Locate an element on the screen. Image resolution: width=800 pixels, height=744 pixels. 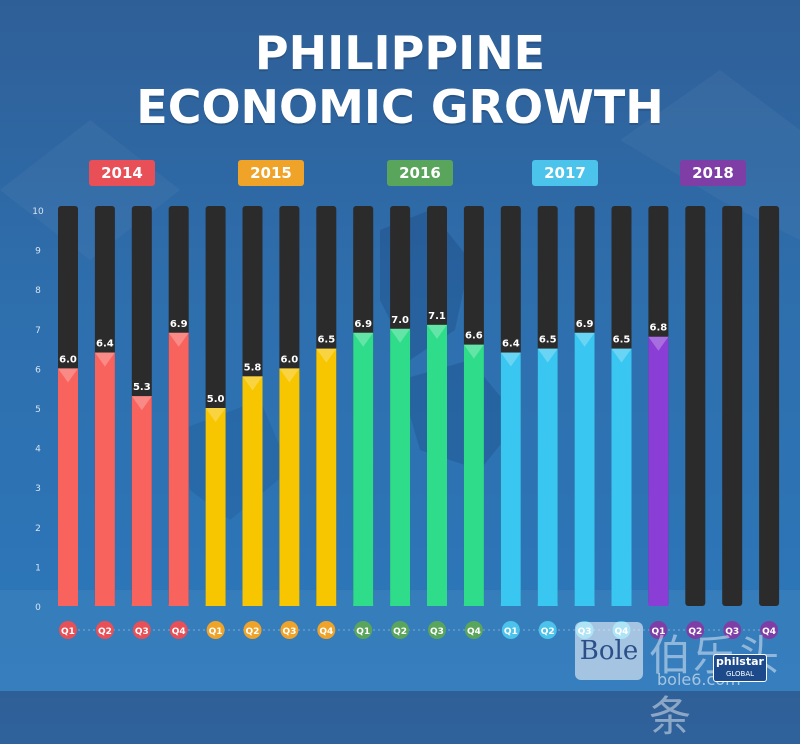
y-tick-label: 3 is located at coordinates (38, 489).